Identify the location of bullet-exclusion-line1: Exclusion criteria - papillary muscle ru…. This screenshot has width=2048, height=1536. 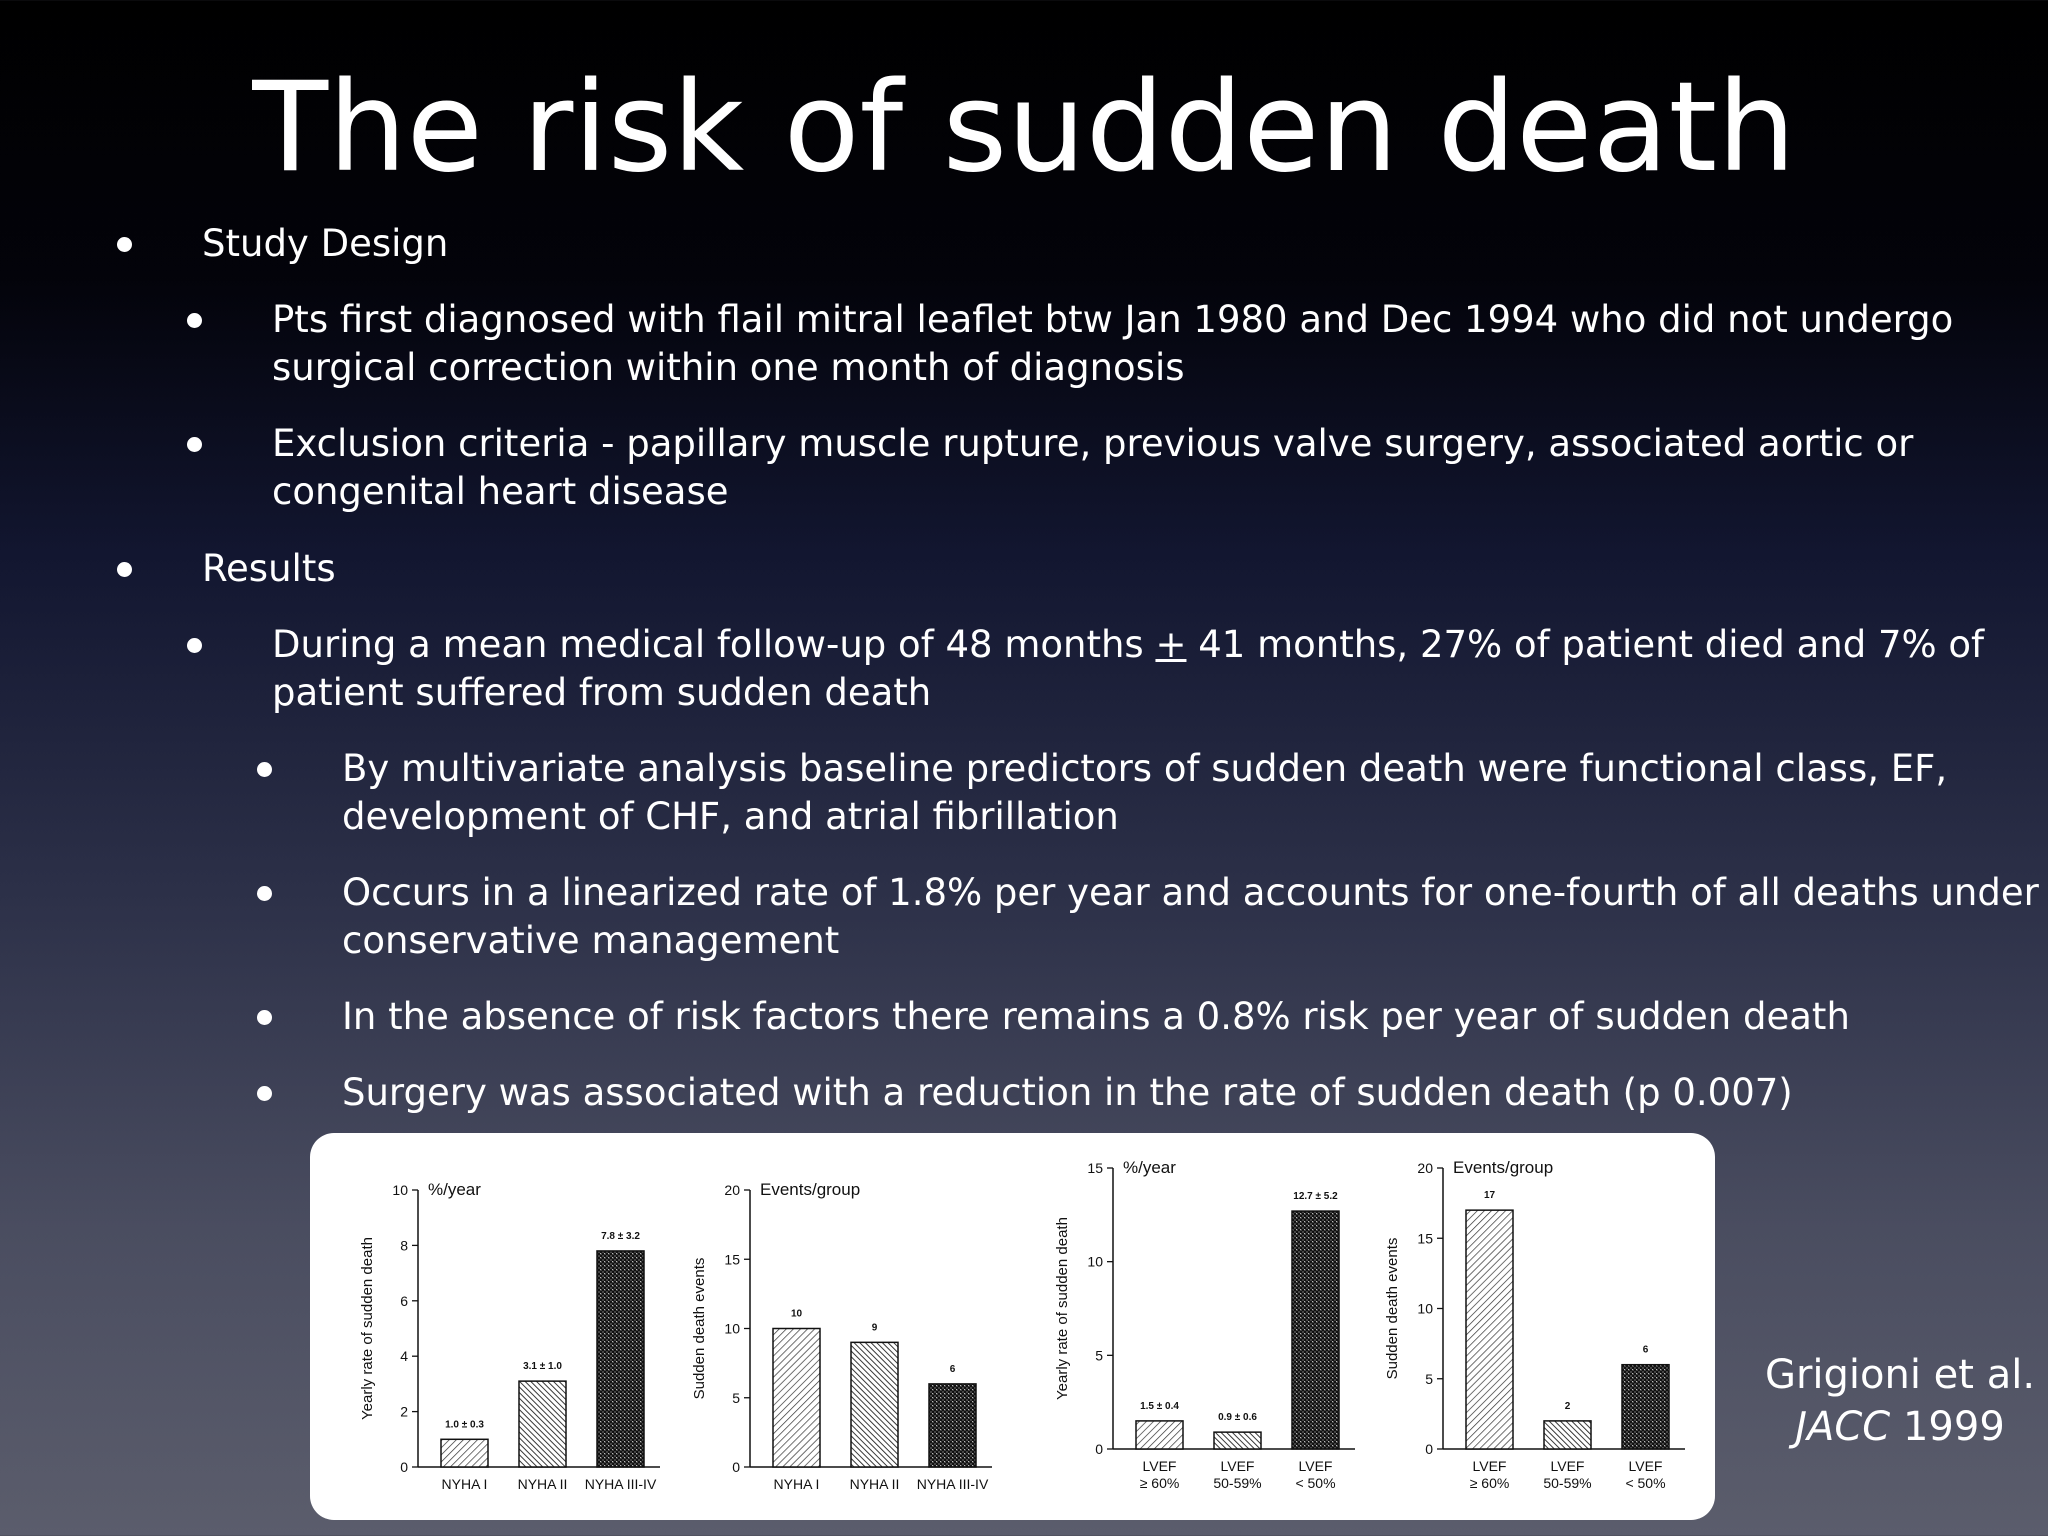
(1093, 443).